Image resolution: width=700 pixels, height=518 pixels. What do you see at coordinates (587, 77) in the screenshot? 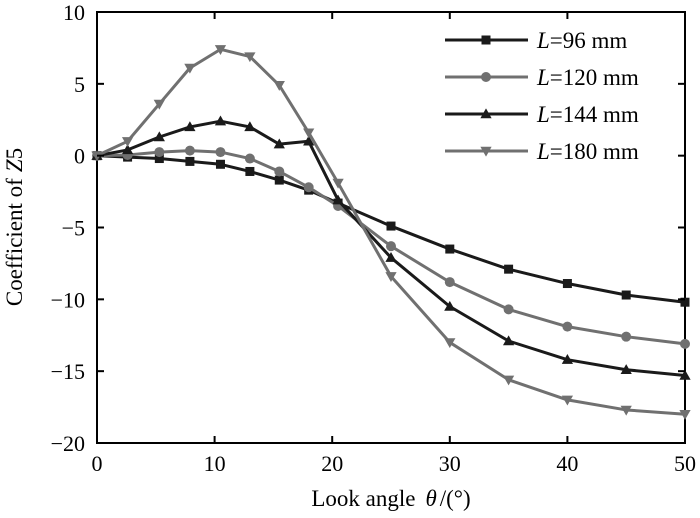
I see `legend-label: L=120 mm` at bounding box center [587, 77].